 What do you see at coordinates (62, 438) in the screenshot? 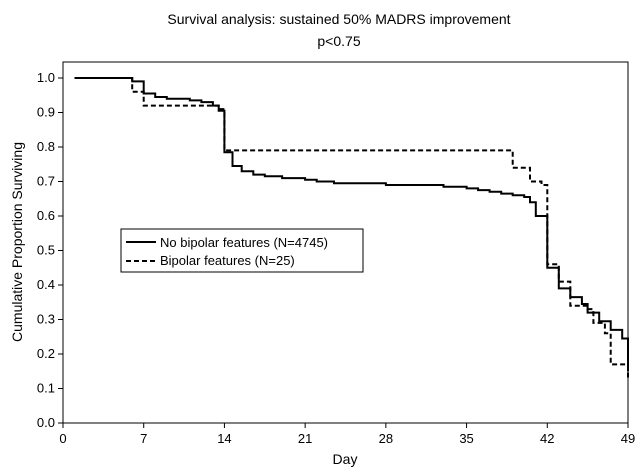
I see `x-tick-label: 0` at bounding box center [62, 438].